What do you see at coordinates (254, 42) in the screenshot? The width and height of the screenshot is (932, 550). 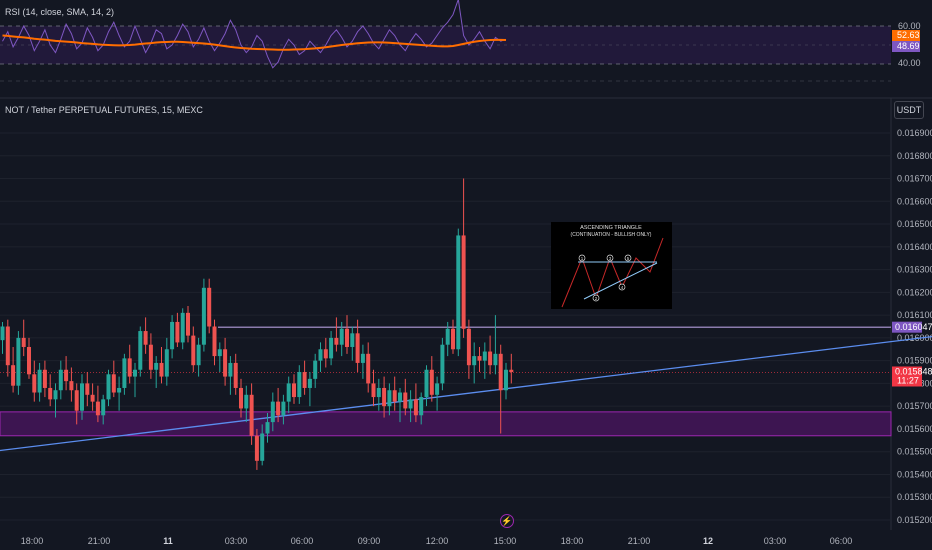 I see `rsi-sma-line` at bounding box center [254, 42].